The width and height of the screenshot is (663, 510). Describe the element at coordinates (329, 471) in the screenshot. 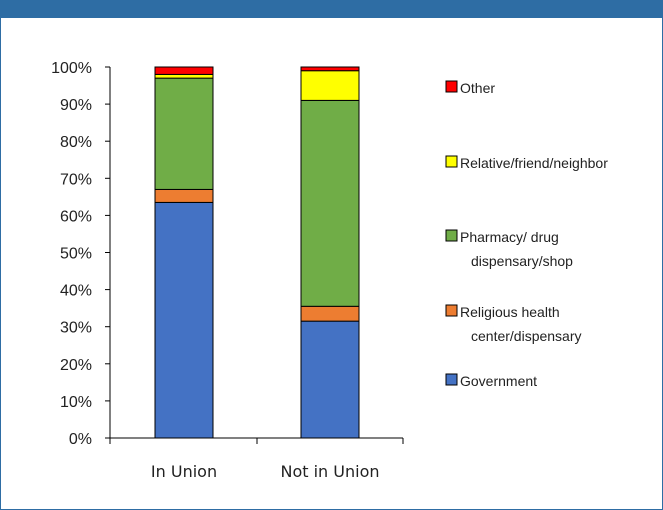

I see `x-category-label-1: Not in Union` at that location.